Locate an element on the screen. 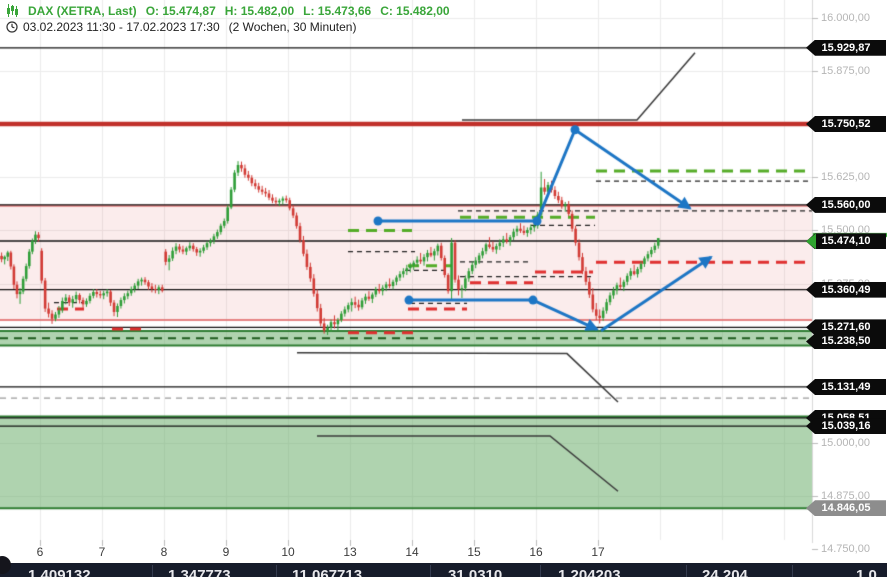 This screenshot has height=577, width=887. corner-logo-dot is located at coordinates (5, 565).